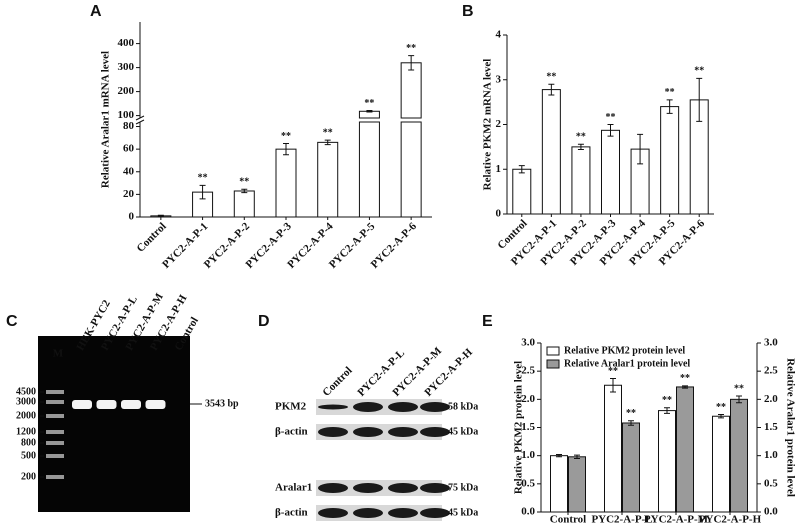  What do you see at coordinates (96, 11) in the screenshot?
I see `panel-letter: A` at bounding box center [96, 11].